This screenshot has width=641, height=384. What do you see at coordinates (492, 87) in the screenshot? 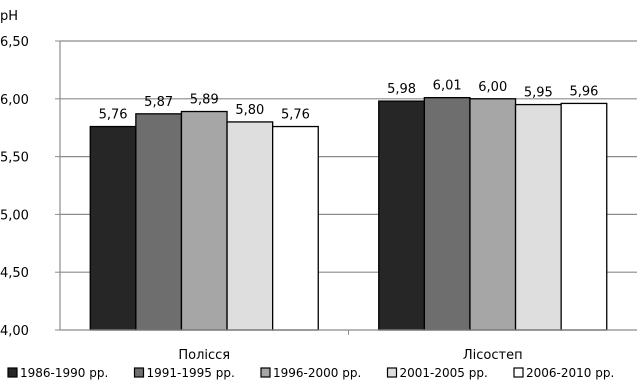
I see `data-label: 6,00` at bounding box center [492, 87].